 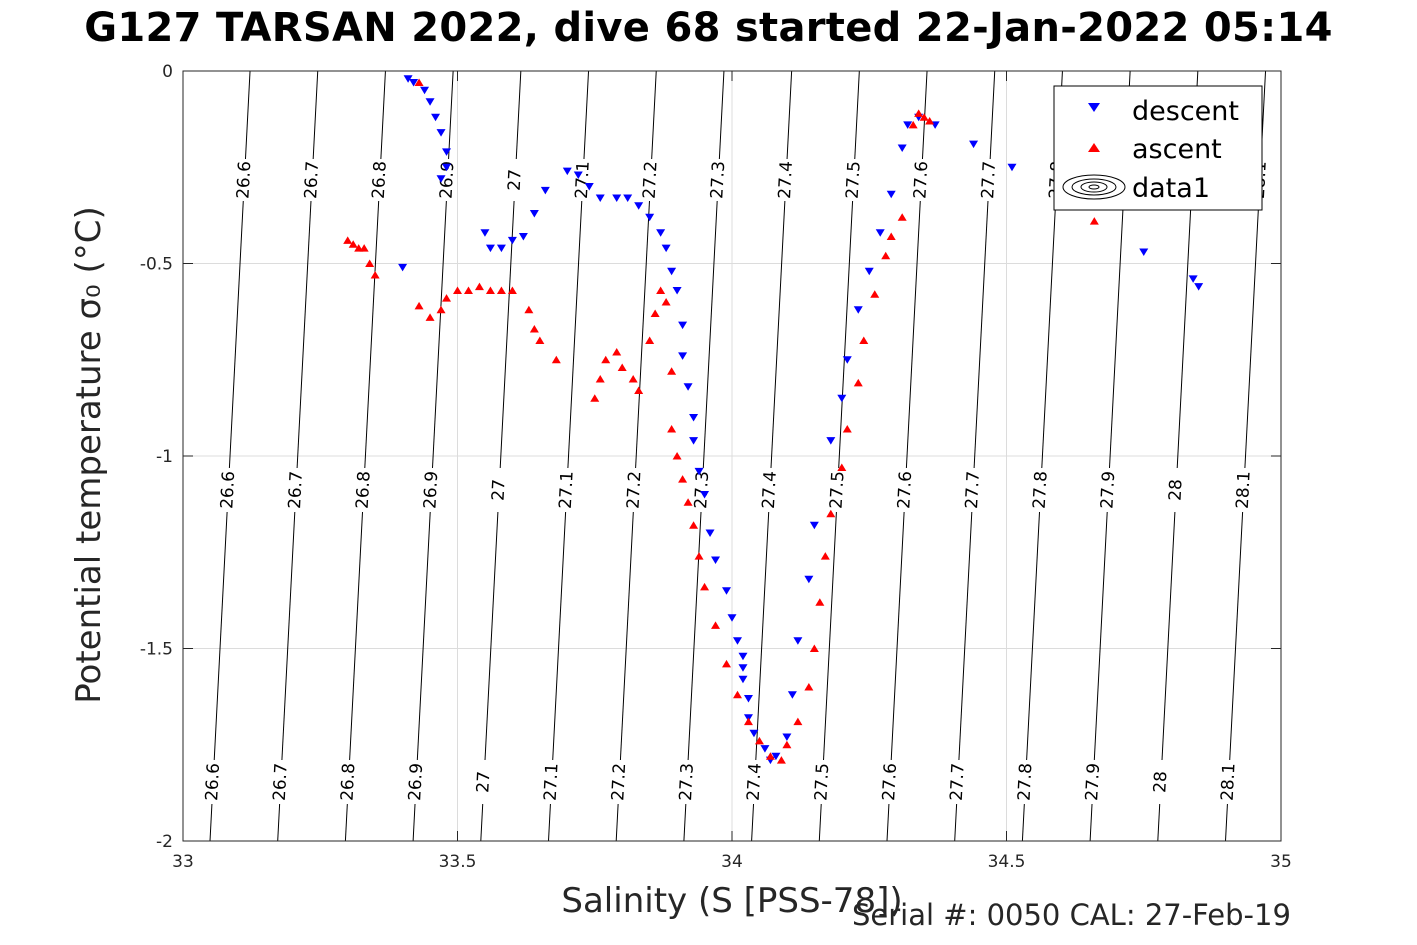 I want to click on y-tick-label: -0.5, so click(x=156, y=265).